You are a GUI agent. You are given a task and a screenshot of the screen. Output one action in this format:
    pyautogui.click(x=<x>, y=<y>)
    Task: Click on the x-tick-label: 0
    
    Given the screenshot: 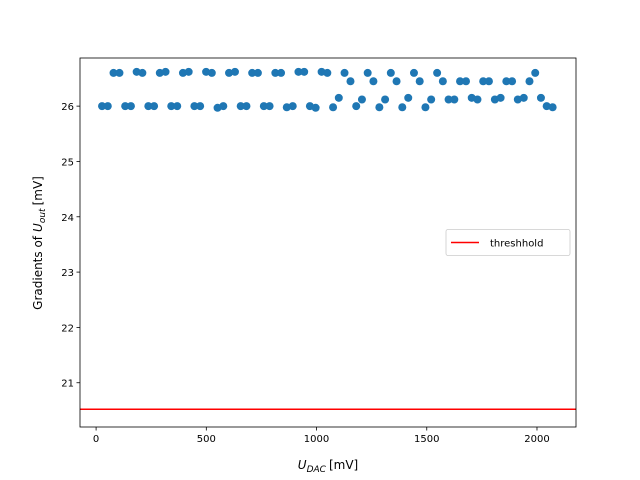 What is the action you would take?
    pyautogui.click(x=96, y=439)
    